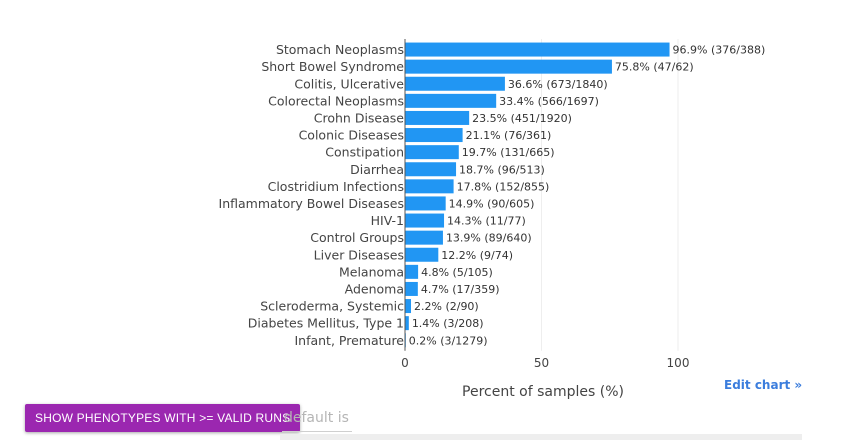 This screenshot has height=440, width=844. Describe the element at coordinates (522, 118) in the screenshot. I see `bar-value-label: 23.5% (451/1920)` at that location.